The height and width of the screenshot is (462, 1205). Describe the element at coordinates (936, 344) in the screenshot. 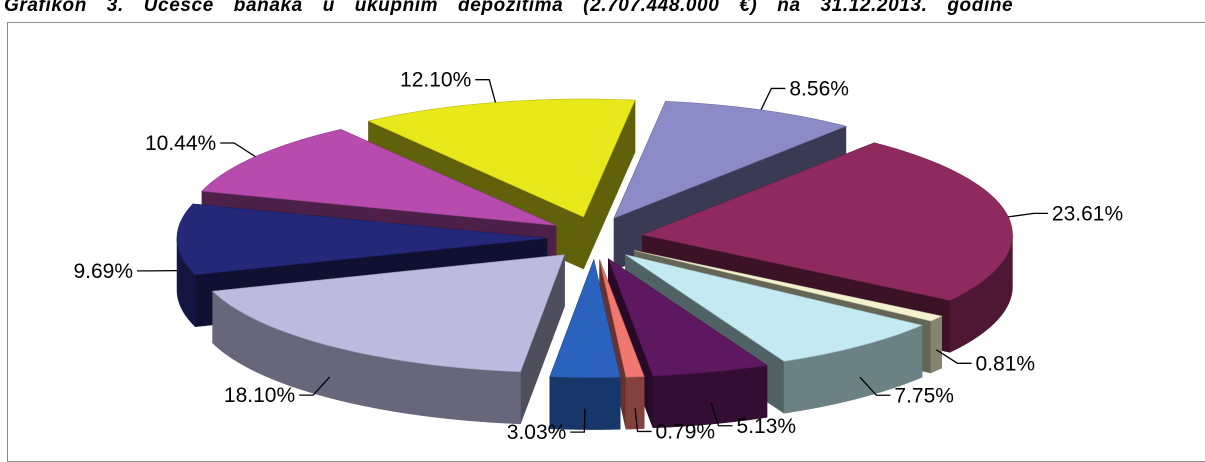

I see `pie-slice-3-rim` at that location.